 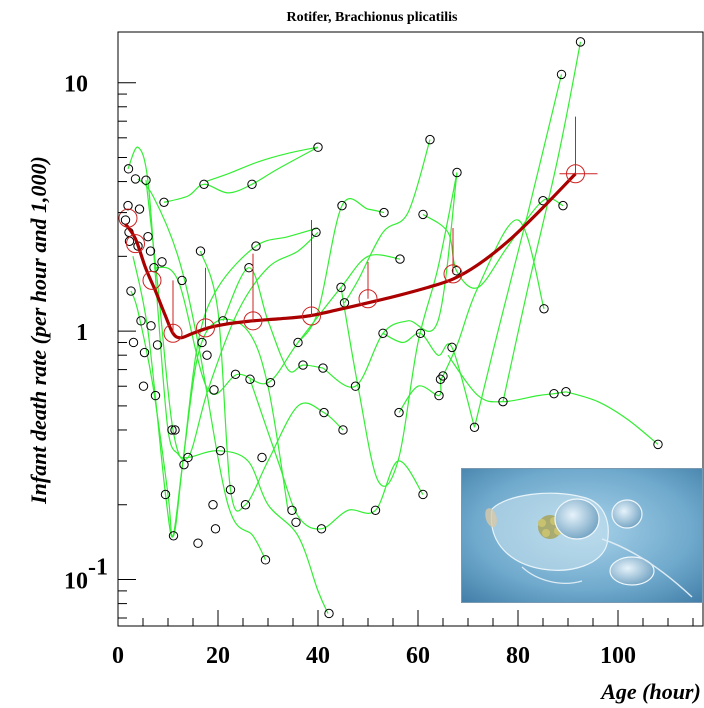 What do you see at coordinates (518, 656) in the screenshot?
I see `x-tick-label: 80` at bounding box center [518, 656].